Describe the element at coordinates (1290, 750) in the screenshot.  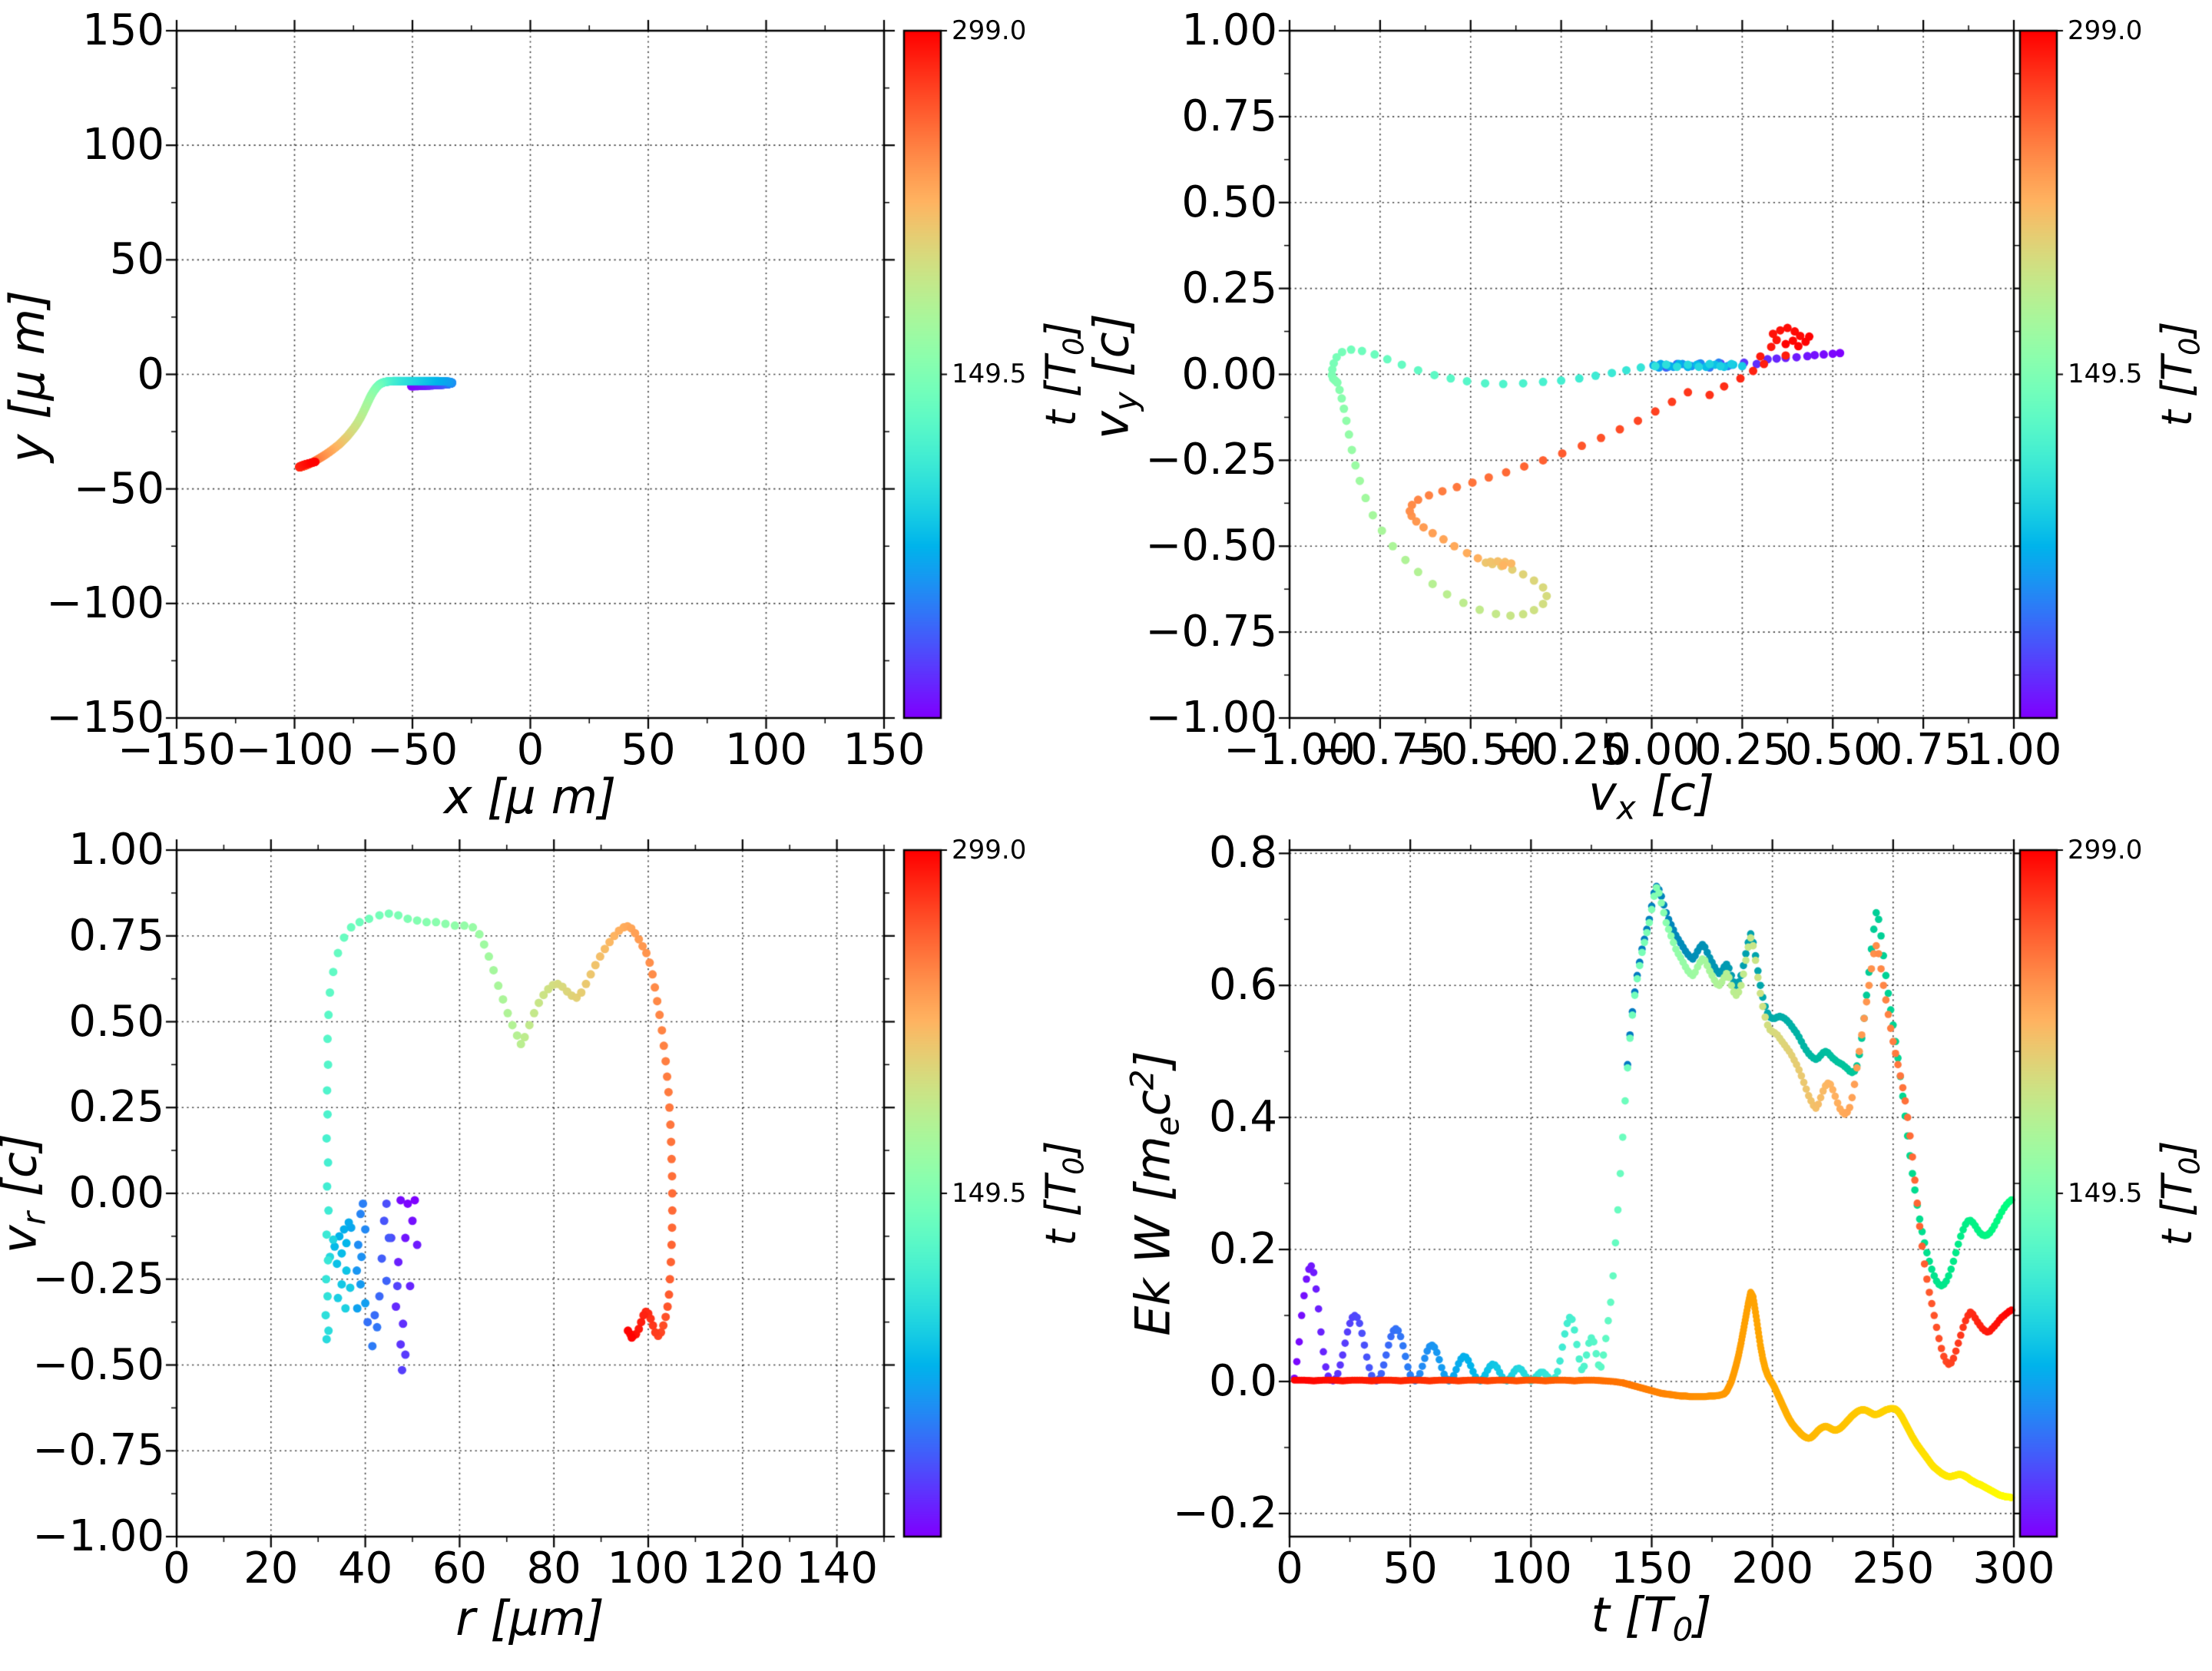
I see `x-tick-label: −1.00` at that location.